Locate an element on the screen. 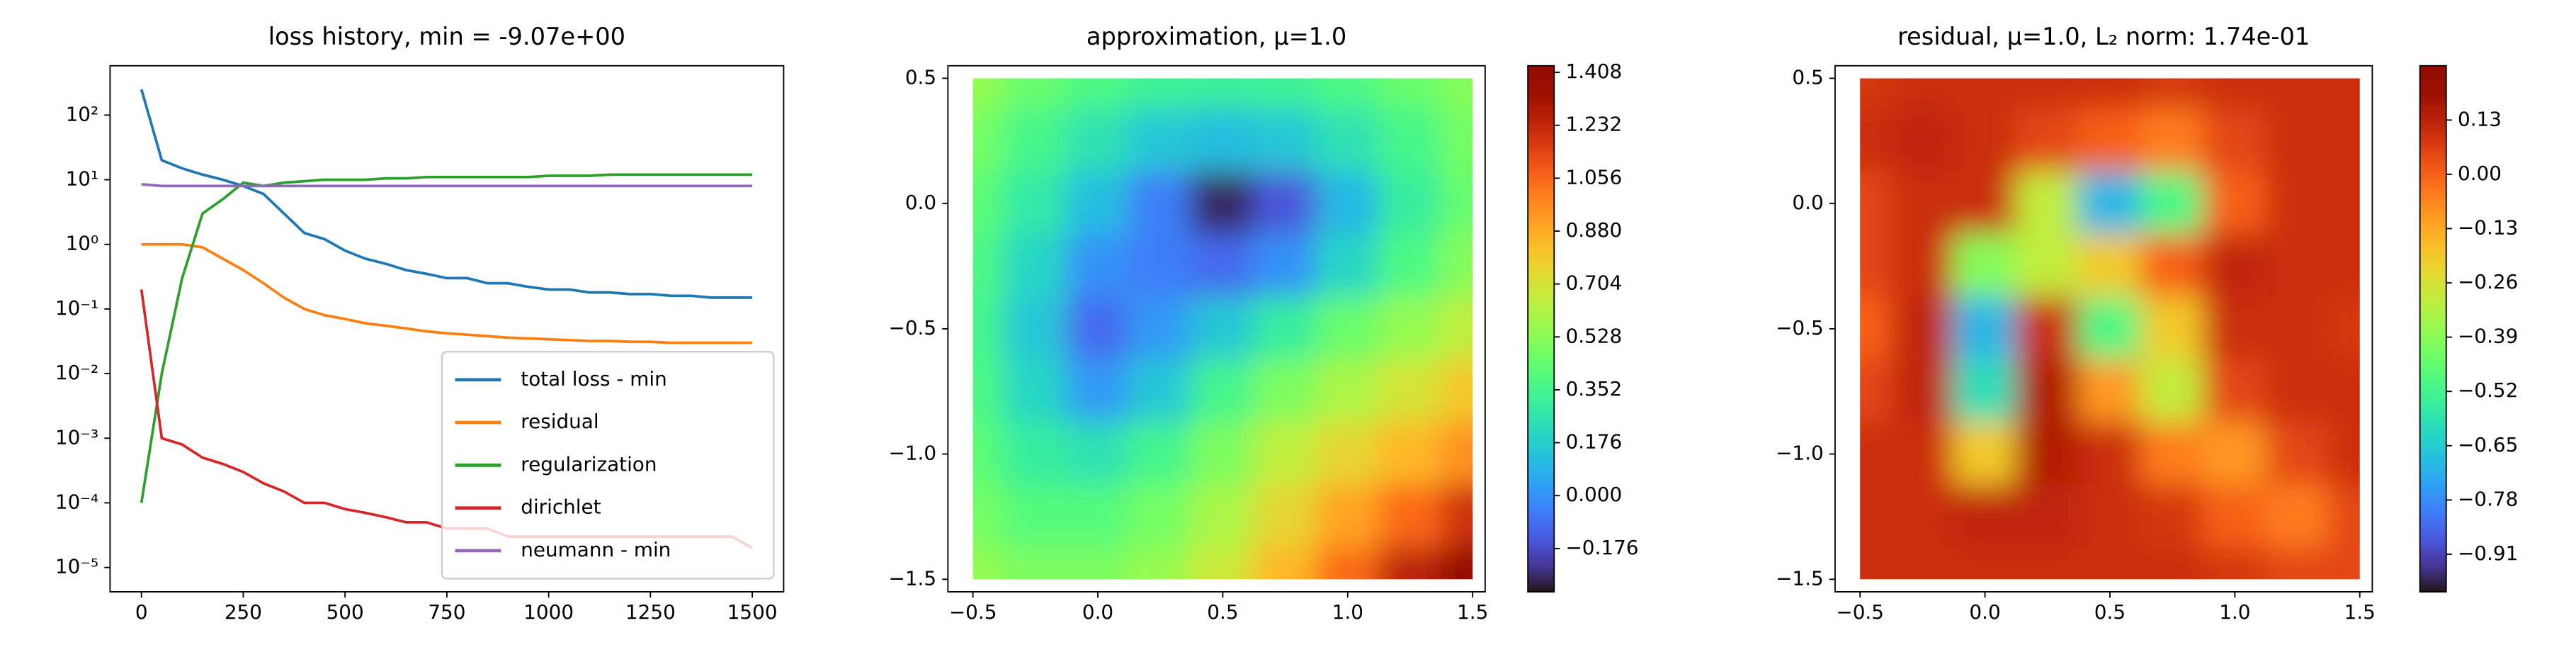 The height and width of the screenshot is (662, 2576). x-tick-label: 500 is located at coordinates (345, 612).